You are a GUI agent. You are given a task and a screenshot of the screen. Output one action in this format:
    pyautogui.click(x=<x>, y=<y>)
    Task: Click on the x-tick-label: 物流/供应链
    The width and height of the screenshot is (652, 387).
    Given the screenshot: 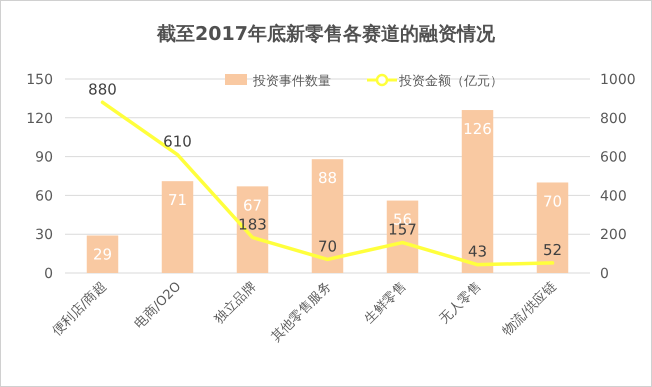 What is the action you would take?
    pyautogui.click(x=529, y=308)
    